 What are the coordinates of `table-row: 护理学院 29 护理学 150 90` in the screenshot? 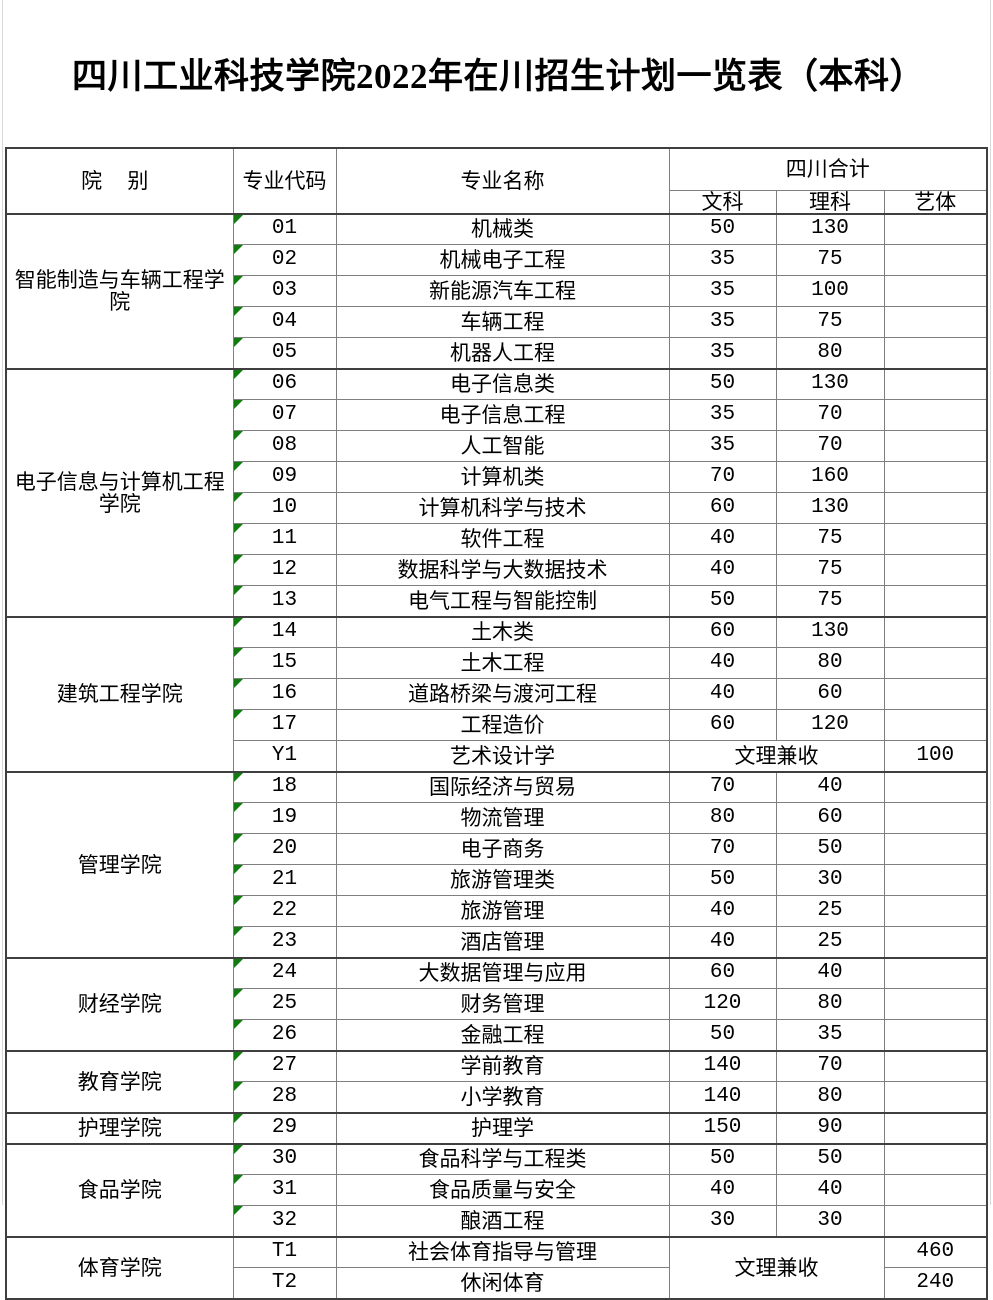 It's located at (496, 1128).